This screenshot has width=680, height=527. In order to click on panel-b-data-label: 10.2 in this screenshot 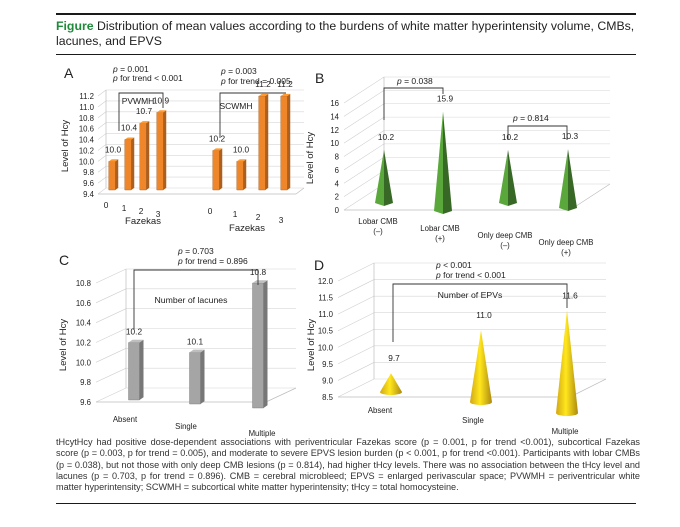, I will do `click(386, 137)`.